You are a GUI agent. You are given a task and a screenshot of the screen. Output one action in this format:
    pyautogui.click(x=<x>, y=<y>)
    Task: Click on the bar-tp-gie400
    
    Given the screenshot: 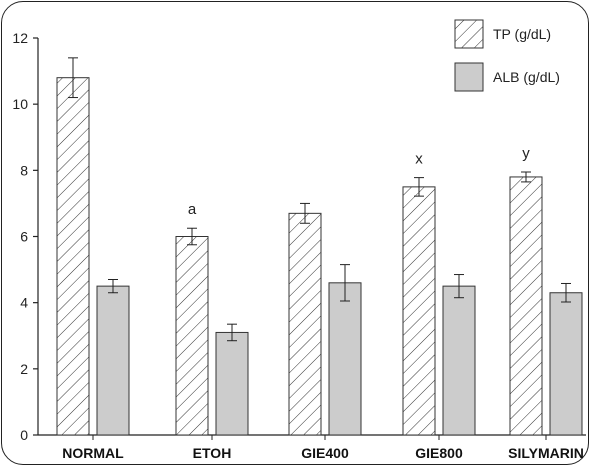 What is the action you would take?
    pyautogui.click(x=305, y=324)
    